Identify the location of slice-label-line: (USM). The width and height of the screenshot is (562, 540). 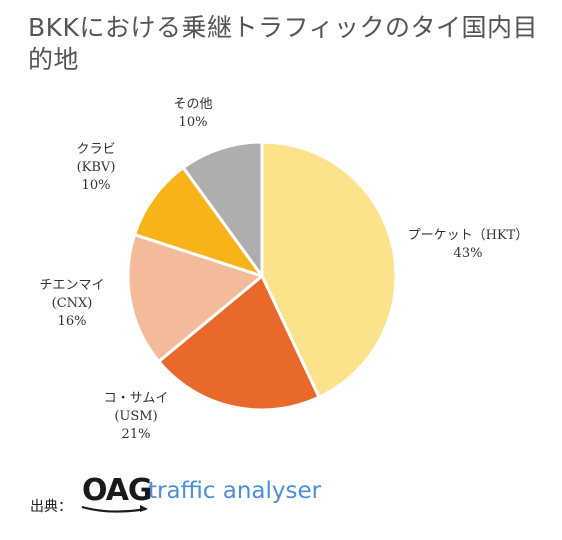
(135, 416).